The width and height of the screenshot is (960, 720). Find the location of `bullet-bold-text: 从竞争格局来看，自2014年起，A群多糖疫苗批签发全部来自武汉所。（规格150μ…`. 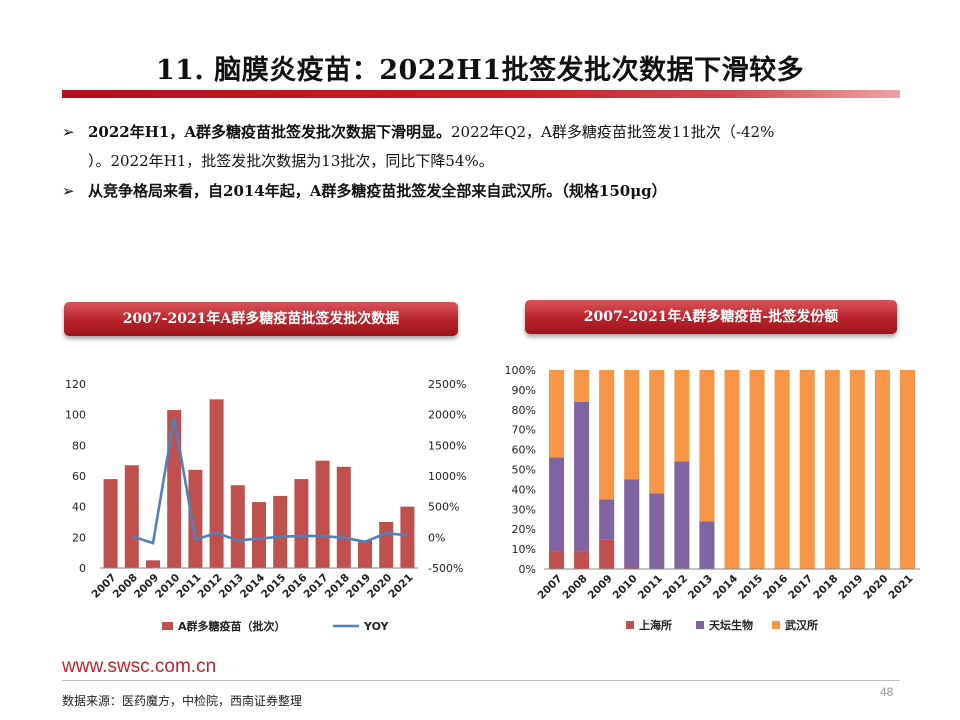

bullet-bold-text: 从竞争格局来看，自2014年起，A群多糖疫苗批签发全部来自武汉所。（规格150μ… is located at coordinates (377, 190).